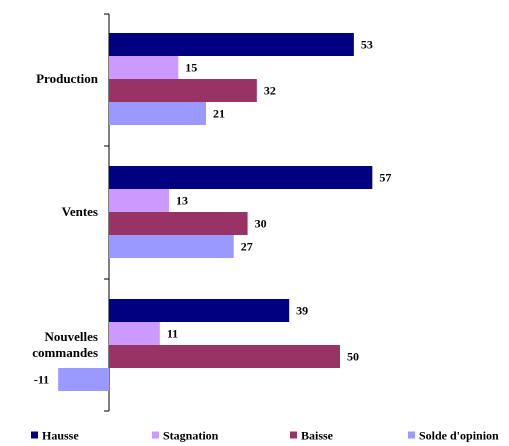 This screenshot has width=509, height=446. I want to click on bar-solde-d-opinion-ventes, so click(171, 246).